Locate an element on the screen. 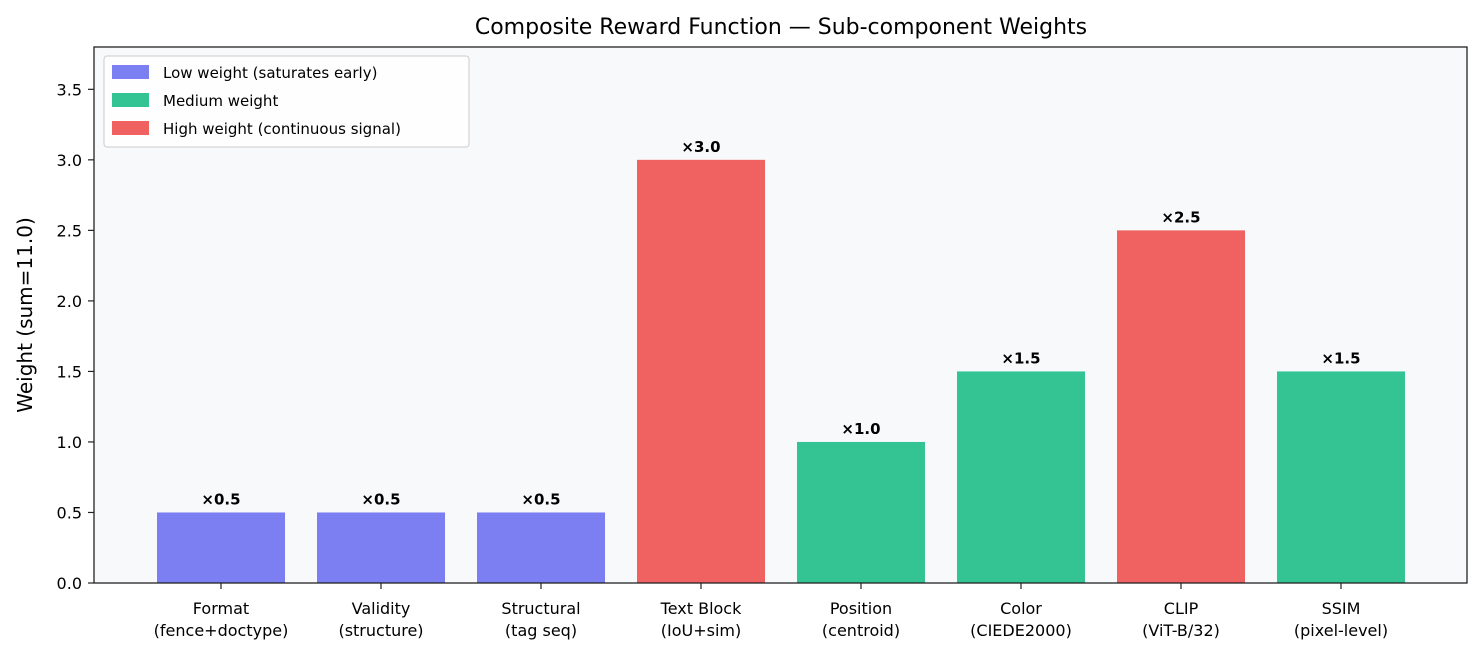 This screenshot has width=1482, height=656. x-tick-label: (structure) is located at coordinates (380, 630).